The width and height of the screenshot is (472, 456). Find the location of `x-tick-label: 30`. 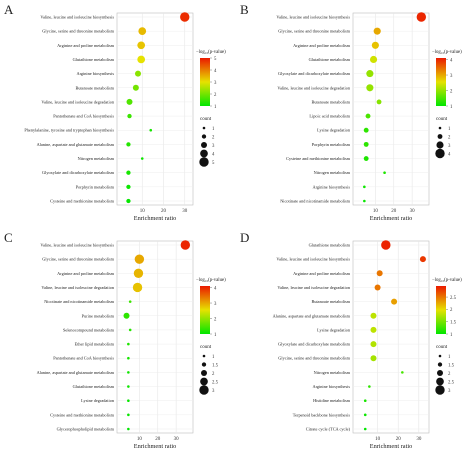

x-tick-label: 30 is located at coordinates (413, 211).